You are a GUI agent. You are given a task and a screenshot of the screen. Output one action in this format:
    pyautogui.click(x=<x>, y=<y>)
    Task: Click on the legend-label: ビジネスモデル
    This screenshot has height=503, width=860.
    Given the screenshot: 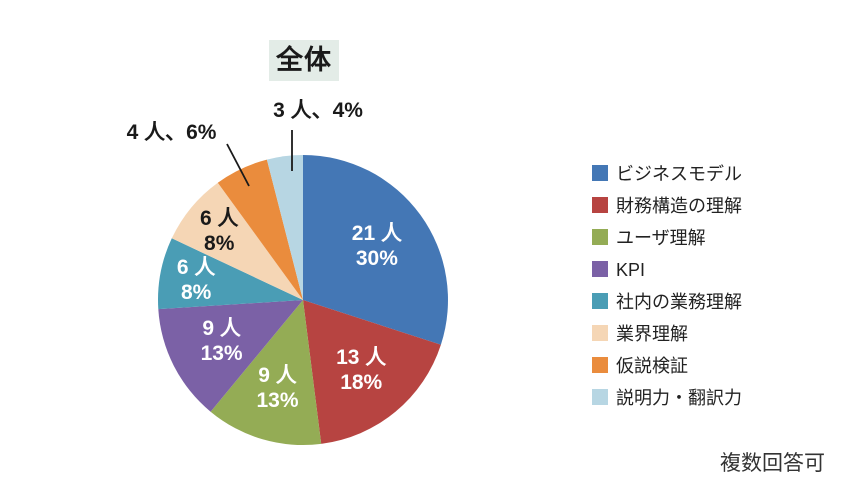 What is the action you would take?
    pyautogui.click(x=679, y=173)
    